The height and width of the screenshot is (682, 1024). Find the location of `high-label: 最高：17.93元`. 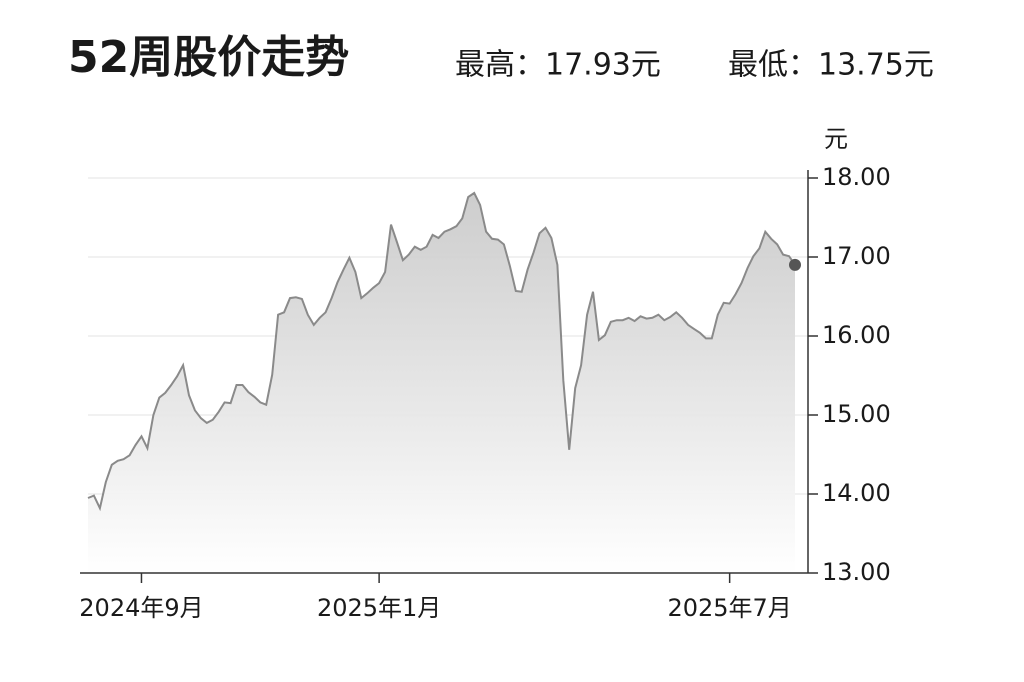

high-label: 最高：17.93元 is located at coordinates (558, 65).